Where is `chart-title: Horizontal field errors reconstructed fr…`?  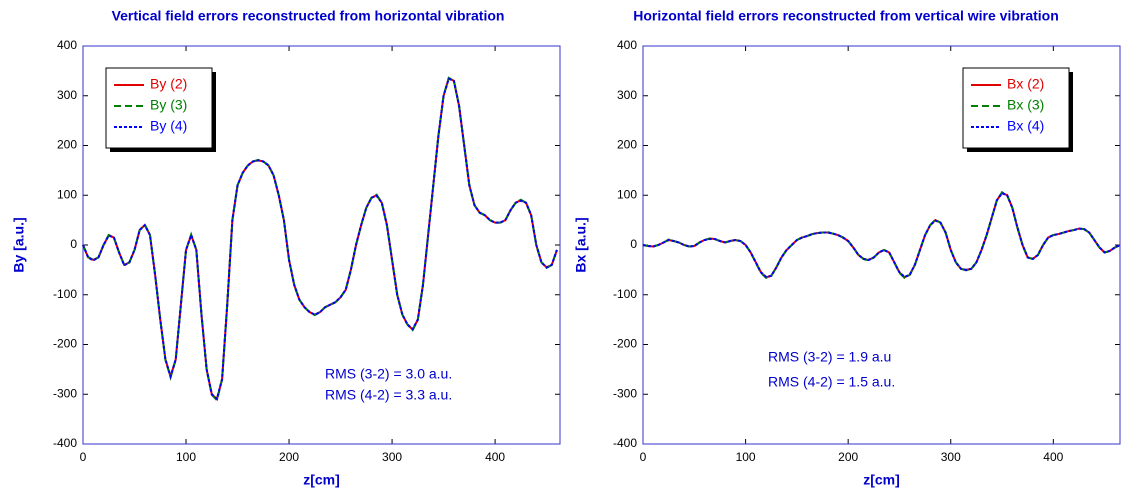 chart-title: Horizontal field errors reconstructed fr… is located at coordinates (846, 16).